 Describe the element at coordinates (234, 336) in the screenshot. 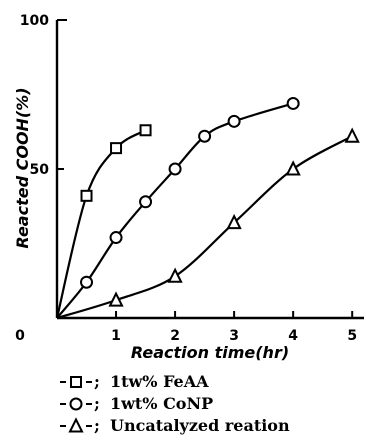

I see `x-tick-label: 3` at that location.